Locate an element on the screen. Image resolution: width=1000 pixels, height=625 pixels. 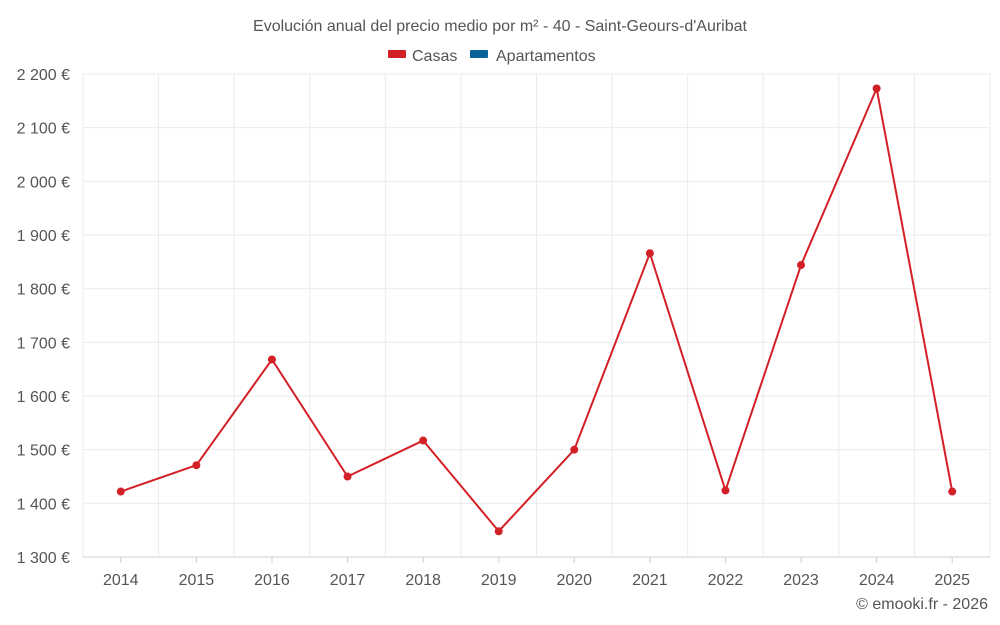
legend-item-casas: Casas is located at coordinates (422, 56).